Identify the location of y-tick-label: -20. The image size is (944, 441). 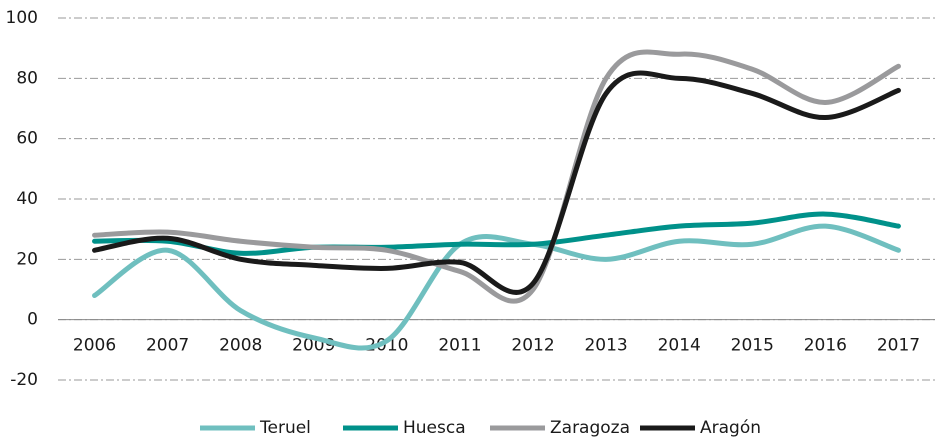
(24, 380).